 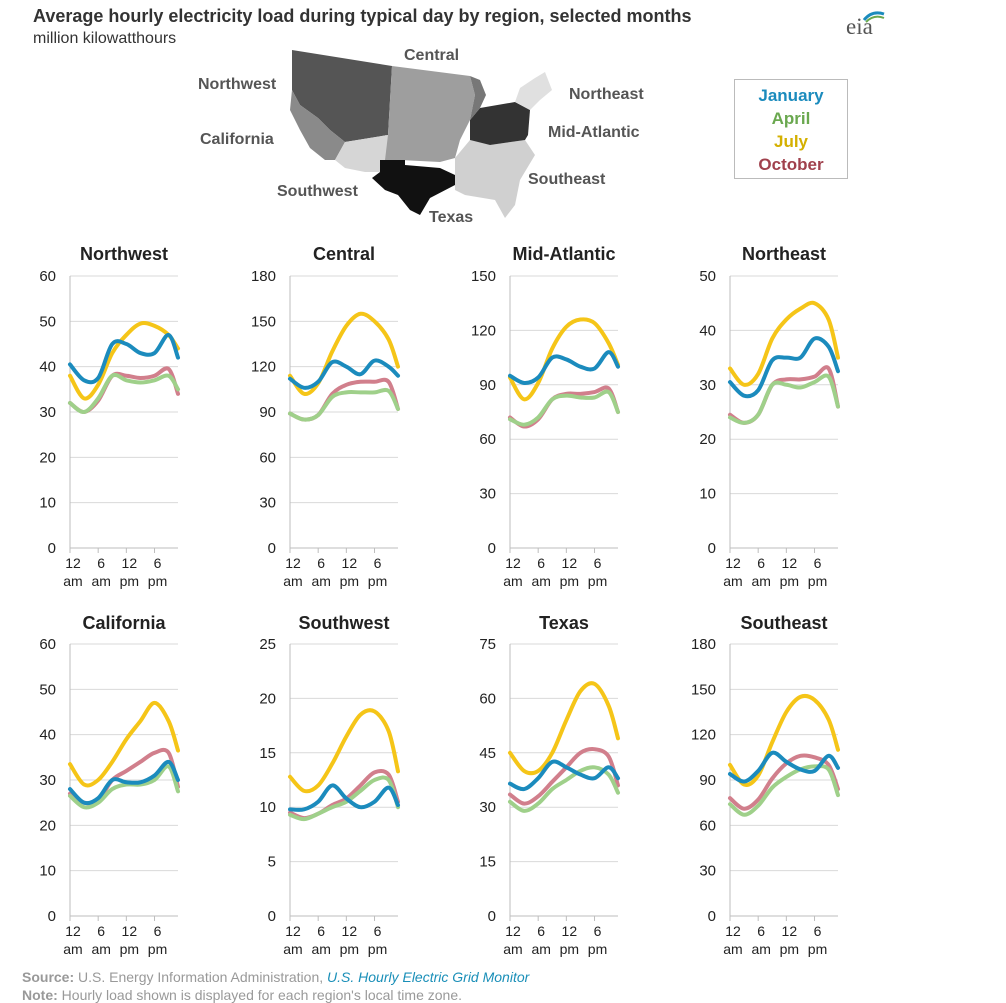 What do you see at coordinates (483, 276) in the screenshot?
I see `ytick-mid-atlantic-5: 150` at bounding box center [483, 276].